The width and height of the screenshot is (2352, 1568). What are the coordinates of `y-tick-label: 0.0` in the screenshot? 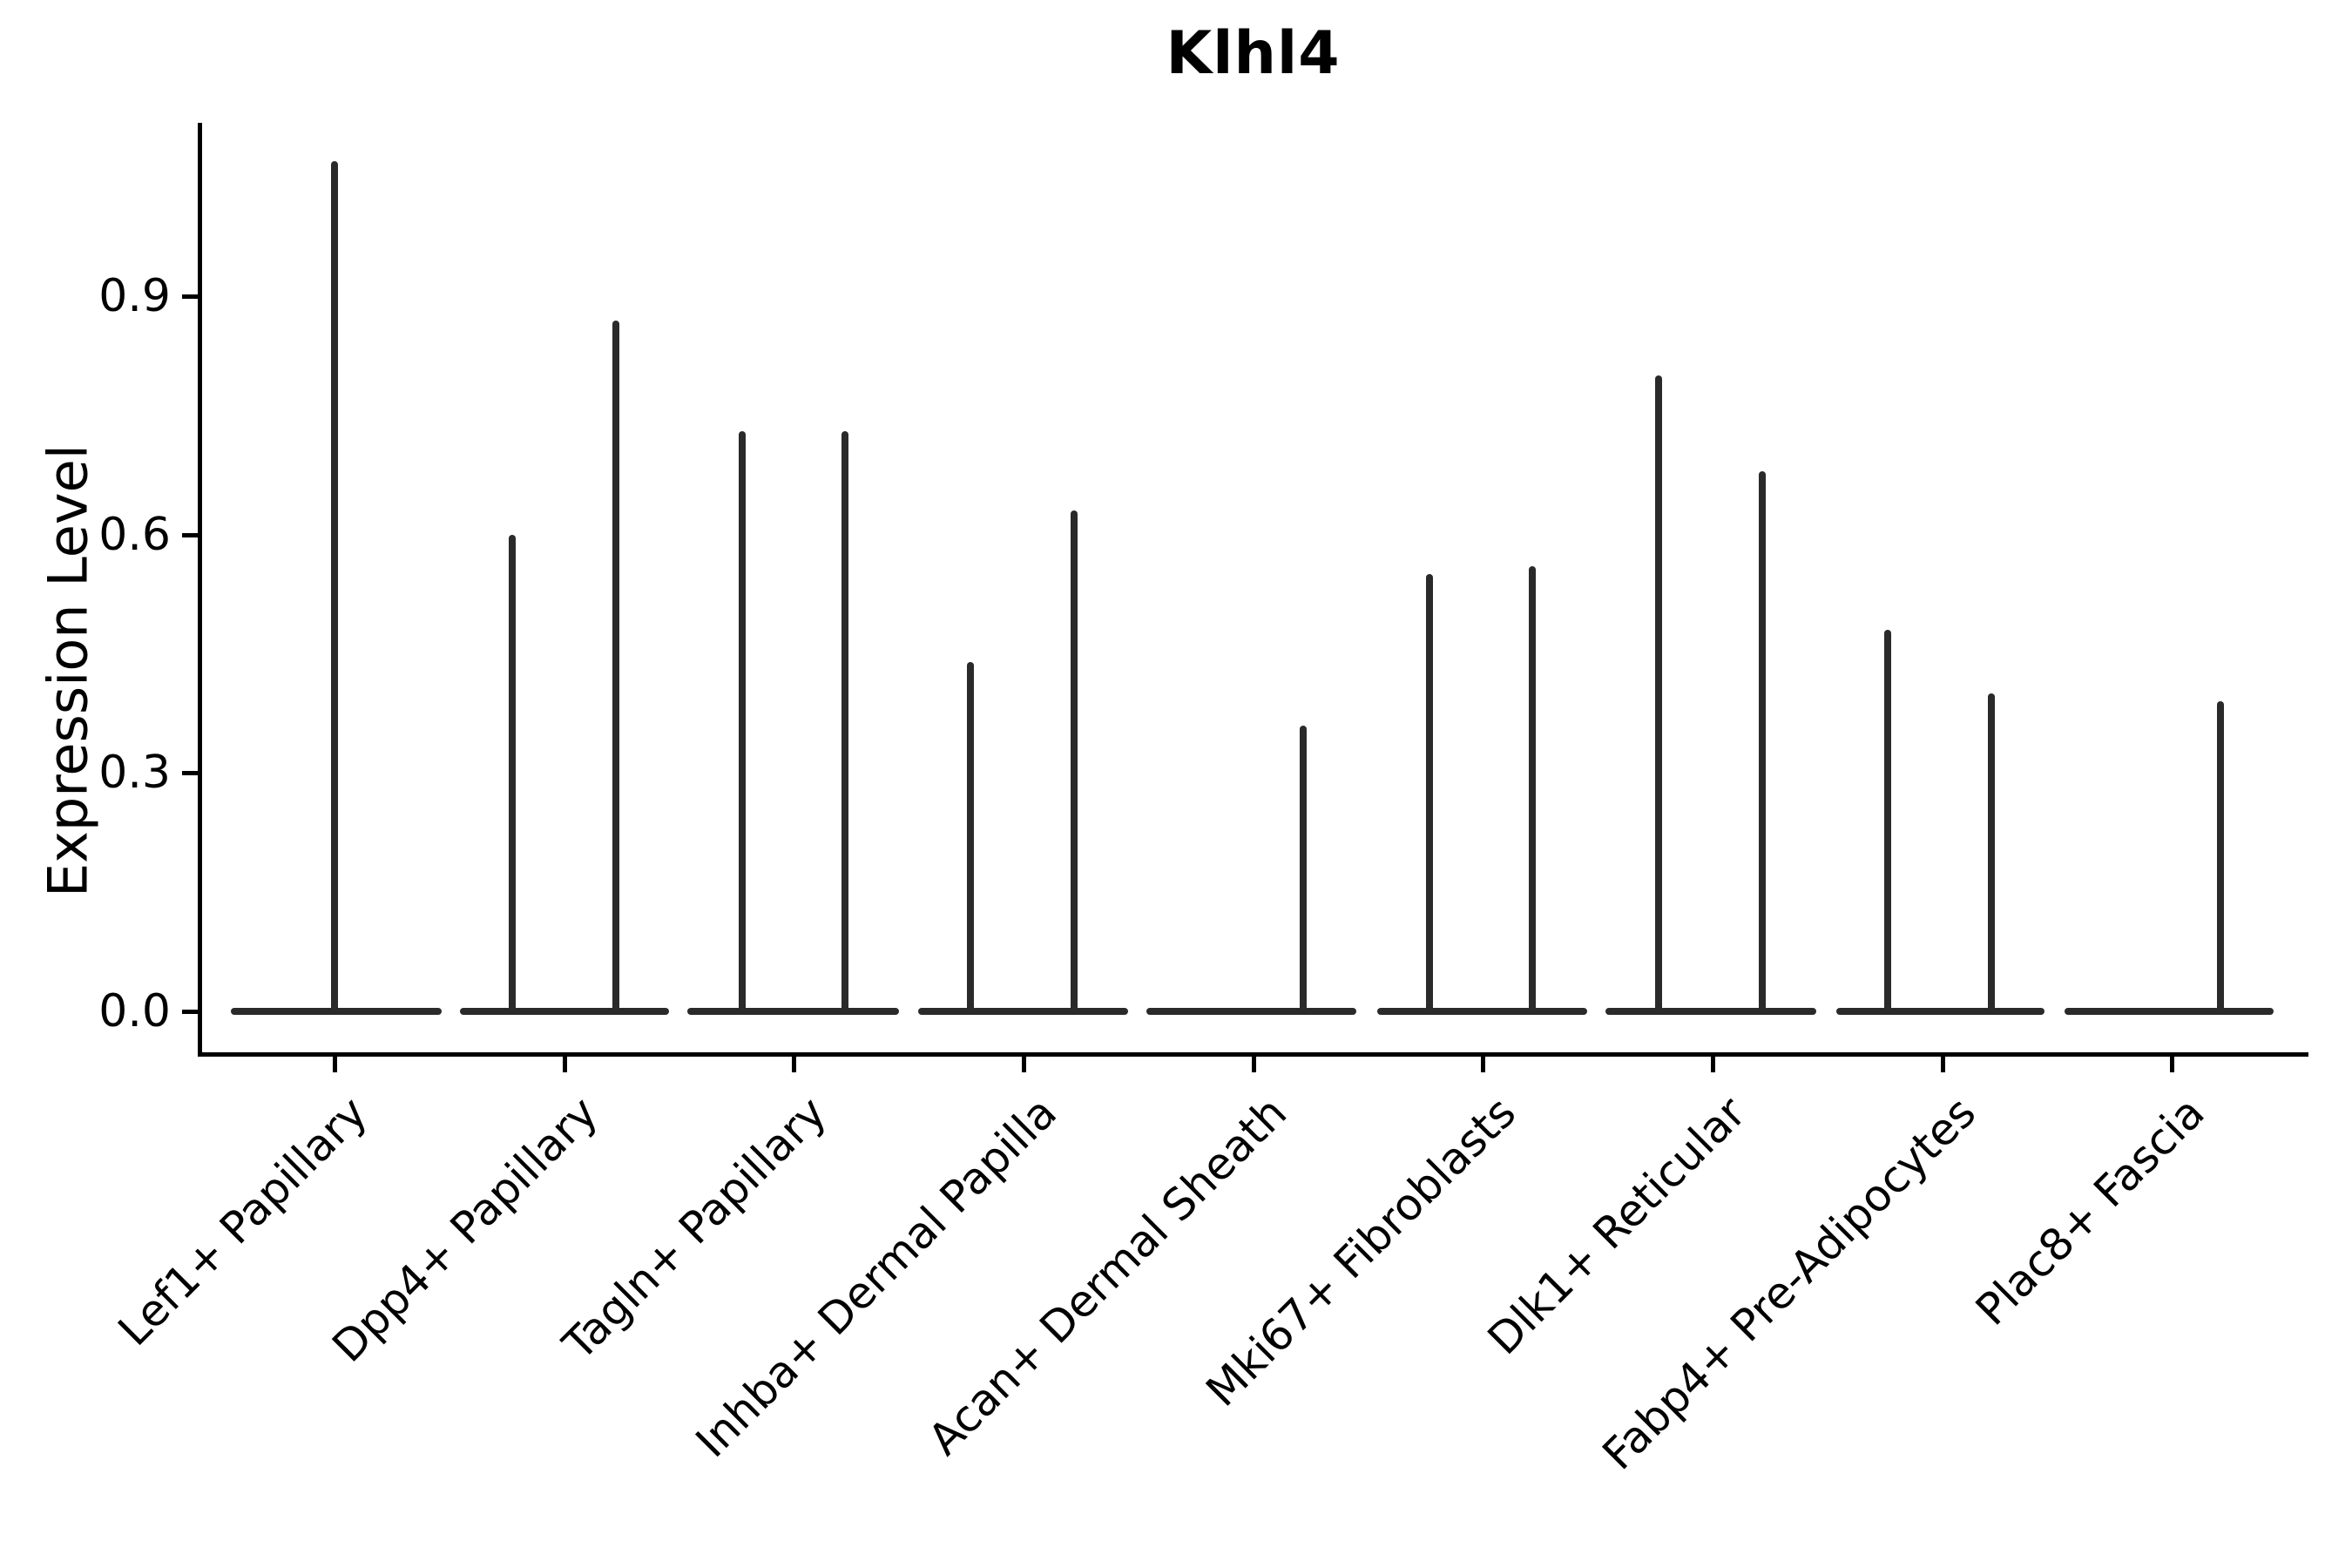 It's located at (134, 1011).